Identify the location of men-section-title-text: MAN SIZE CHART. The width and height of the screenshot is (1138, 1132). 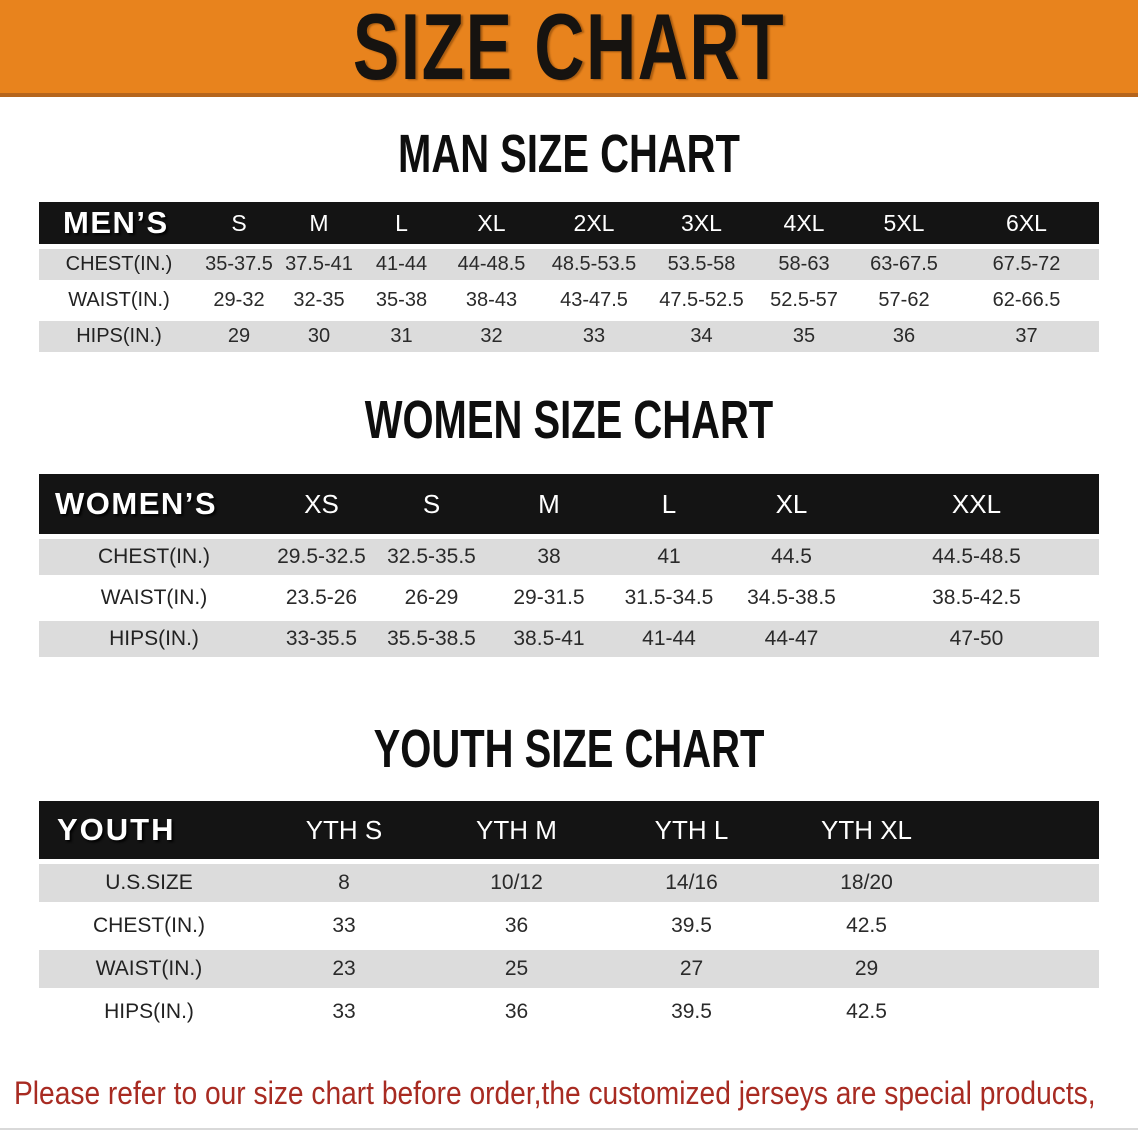
(569, 154).